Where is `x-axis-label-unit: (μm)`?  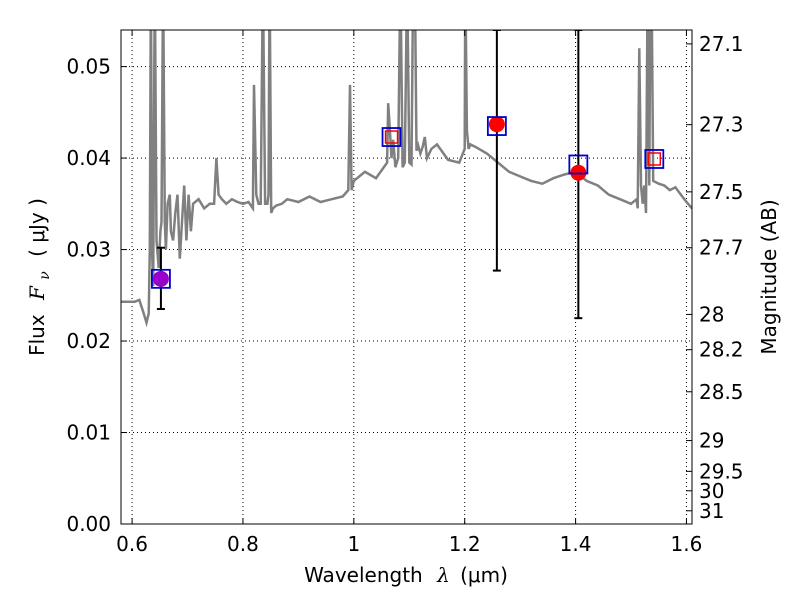 x-axis-label-unit: (μm) is located at coordinates (484, 575).